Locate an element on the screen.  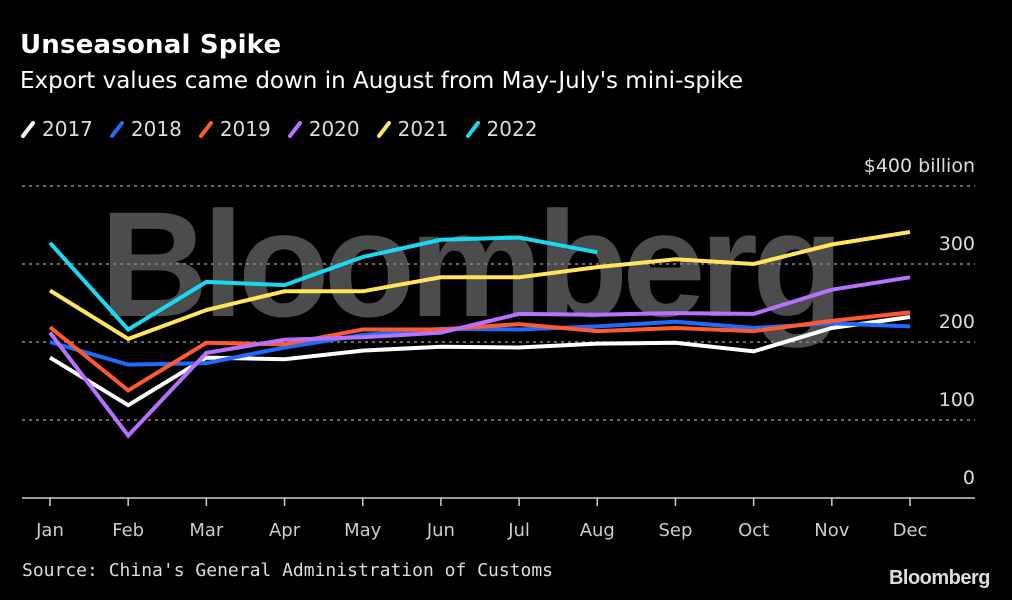
x-tick-label: Jun is located at coordinates (440, 530).